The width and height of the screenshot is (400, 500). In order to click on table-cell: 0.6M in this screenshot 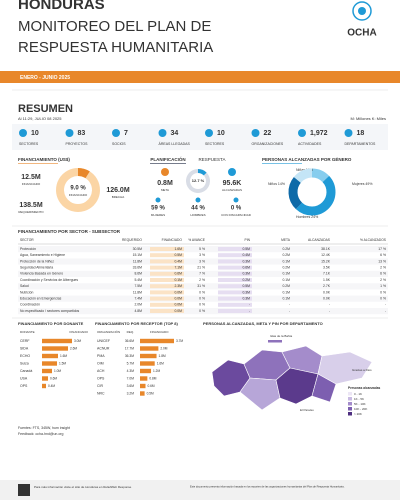, I will do `click(178, 274)`.